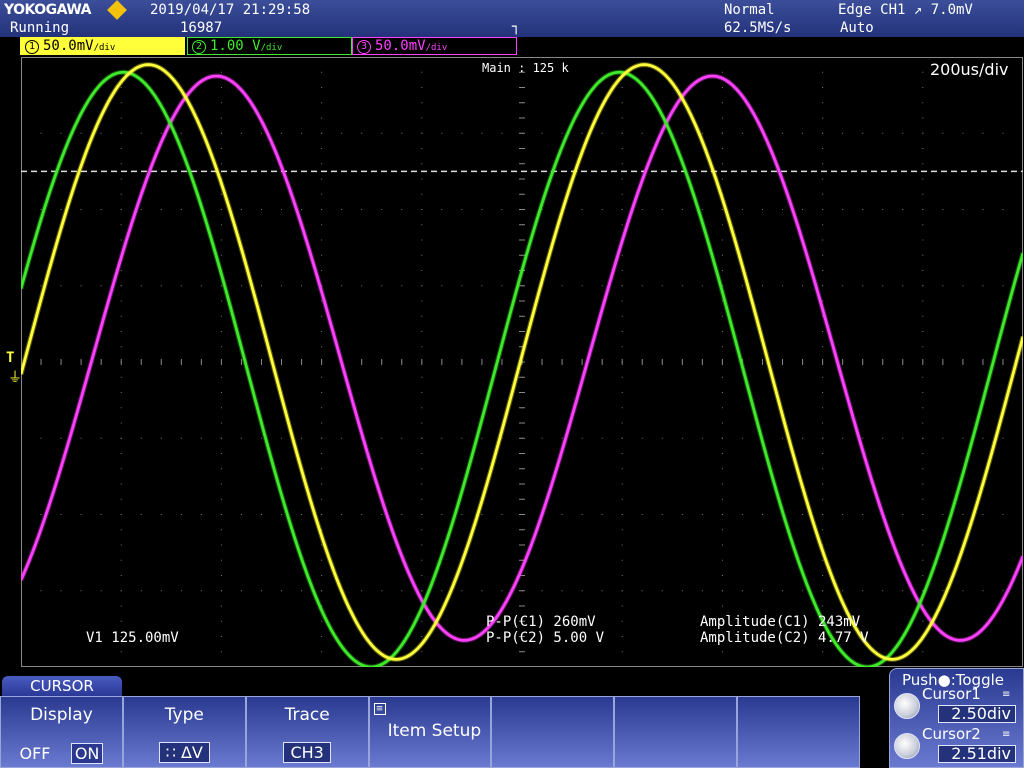  Describe the element at coordinates (434, 46) in the screenshot. I see `channel-3-scale: 3 50.0mV/div` at that location.